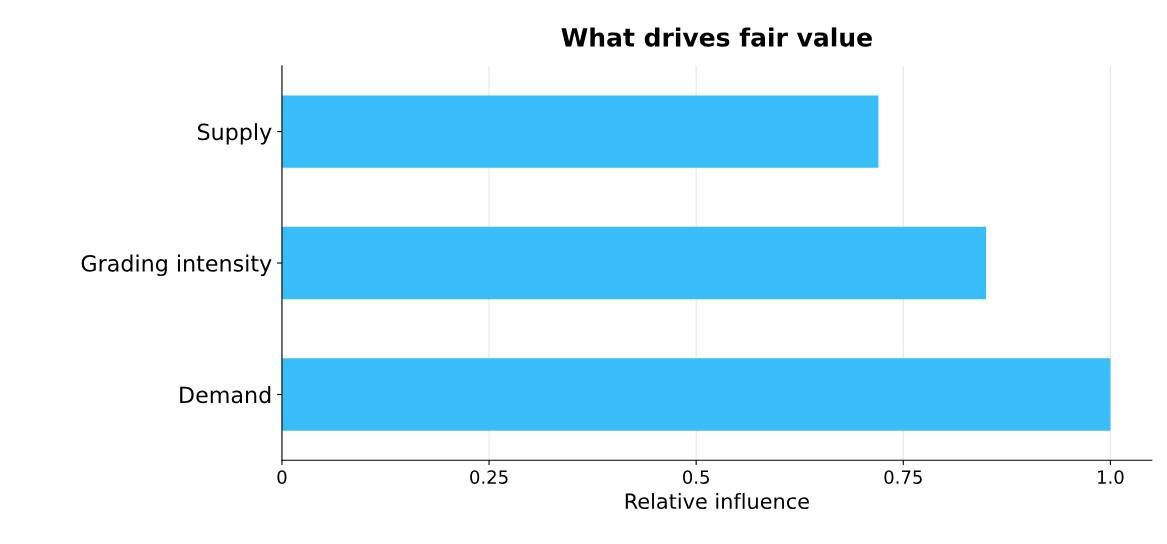 This screenshot has width=1167, height=544. I want to click on x-tick-label: 0.5, so click(696, 477).